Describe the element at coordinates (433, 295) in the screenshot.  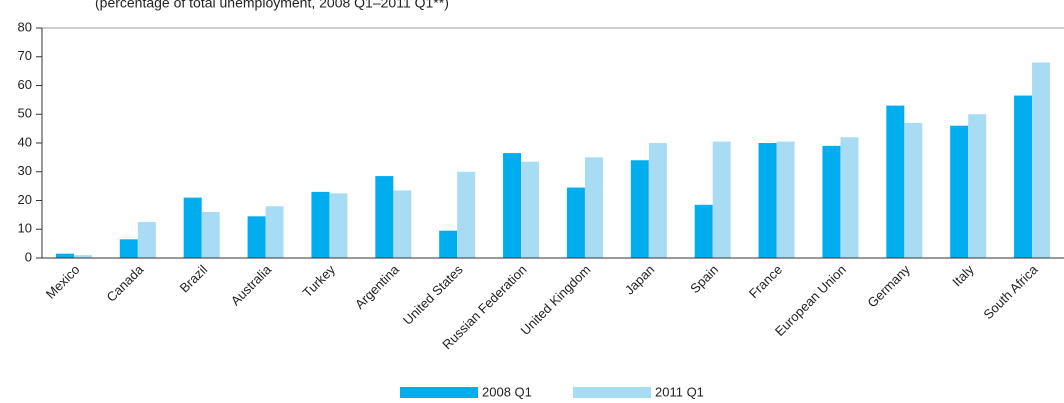
I see `x-tick-label: United States` at that location.